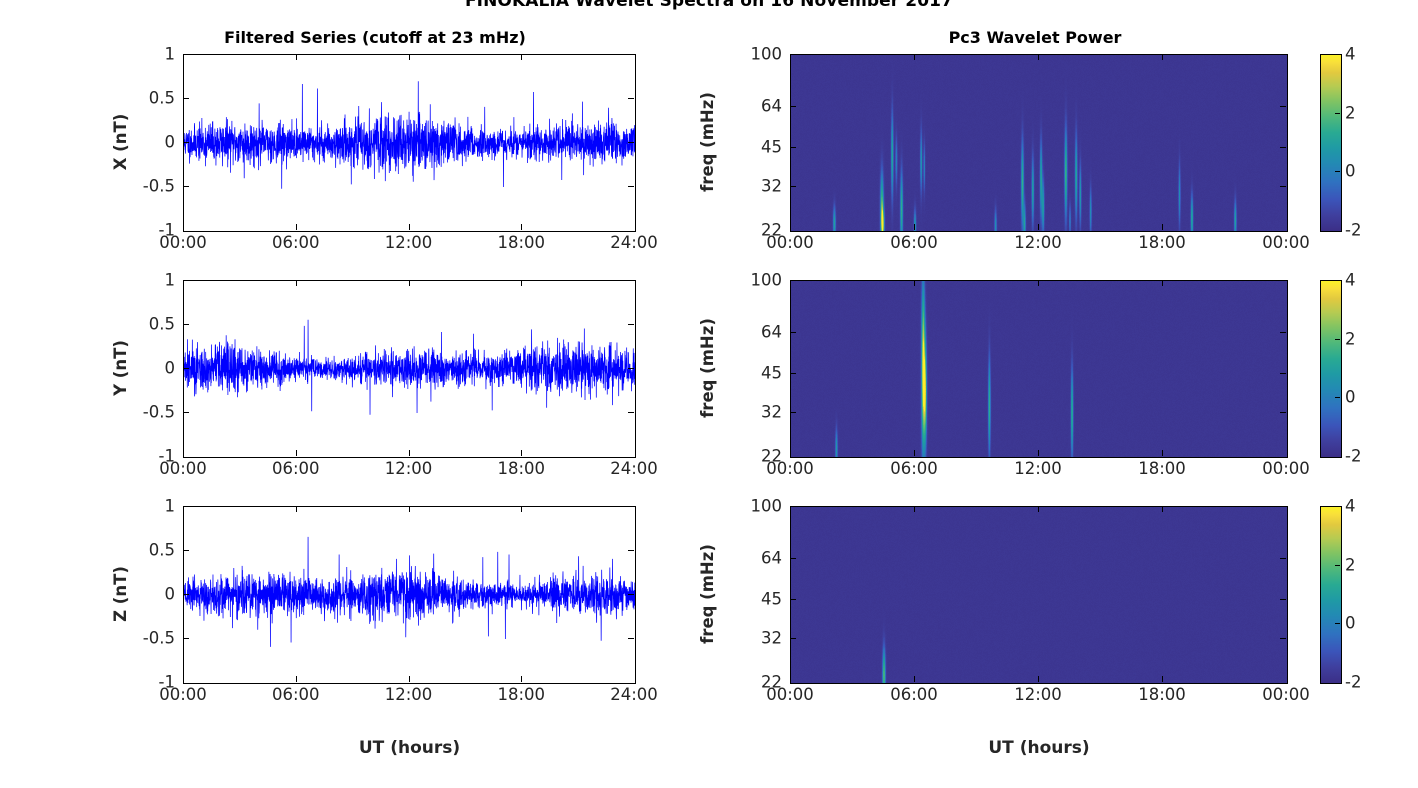 The image size is (1418, 788). What do you see at coordinates (1331, 595) in the screenshot?
I see `colorbar-row3` at bounding box center [1331, 595].